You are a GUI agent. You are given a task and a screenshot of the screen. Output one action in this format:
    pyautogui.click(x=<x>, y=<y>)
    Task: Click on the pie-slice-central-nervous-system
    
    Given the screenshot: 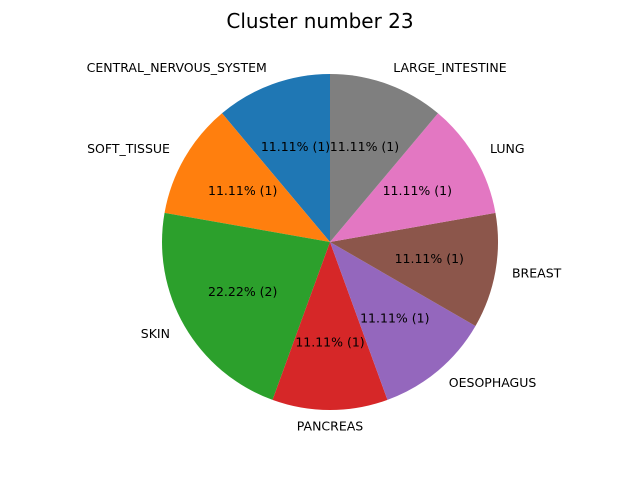 What is the action you would take?
    pyautogui.click(x=276, y=158)
    